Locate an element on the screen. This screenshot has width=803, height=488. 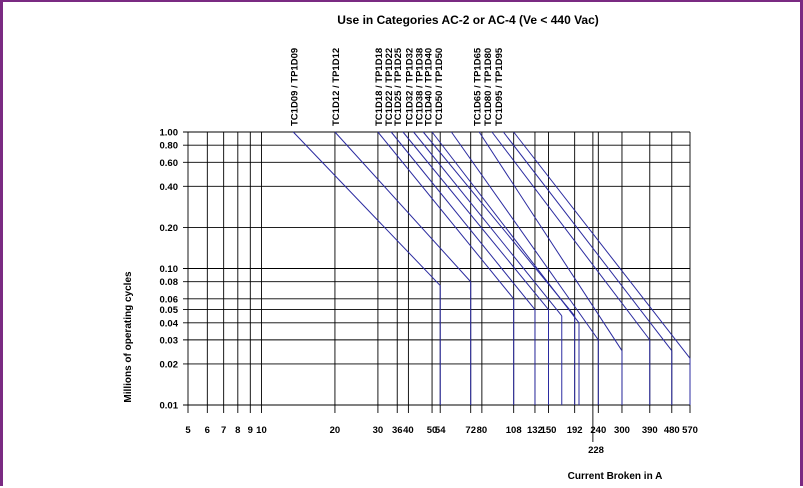
x-tick-label: 480 is located at coordinates (672, 430).